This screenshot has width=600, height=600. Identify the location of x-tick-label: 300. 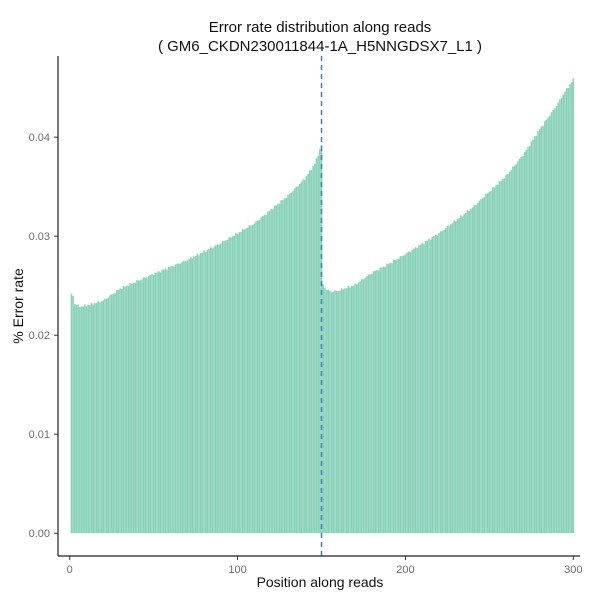
(573, 570).